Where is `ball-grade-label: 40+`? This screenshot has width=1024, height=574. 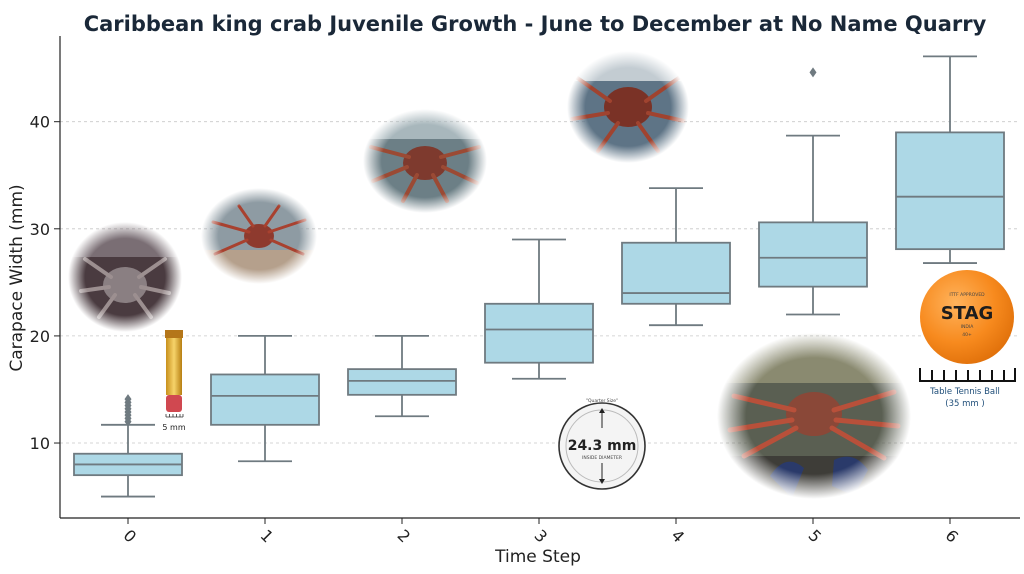
ball-grade-label: 40+ is located at coordinates (967, 335).